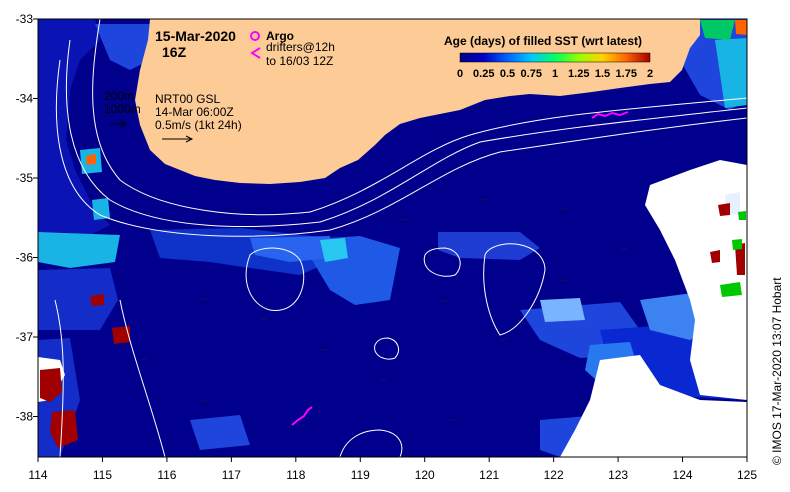 This screenshot has width=790, height=492. What do you see at coordinates (27, 218) in the screenshot?
I see `y-axis: -33 -34 -35 -36 -37 -38` at bounding box center [27, 218].